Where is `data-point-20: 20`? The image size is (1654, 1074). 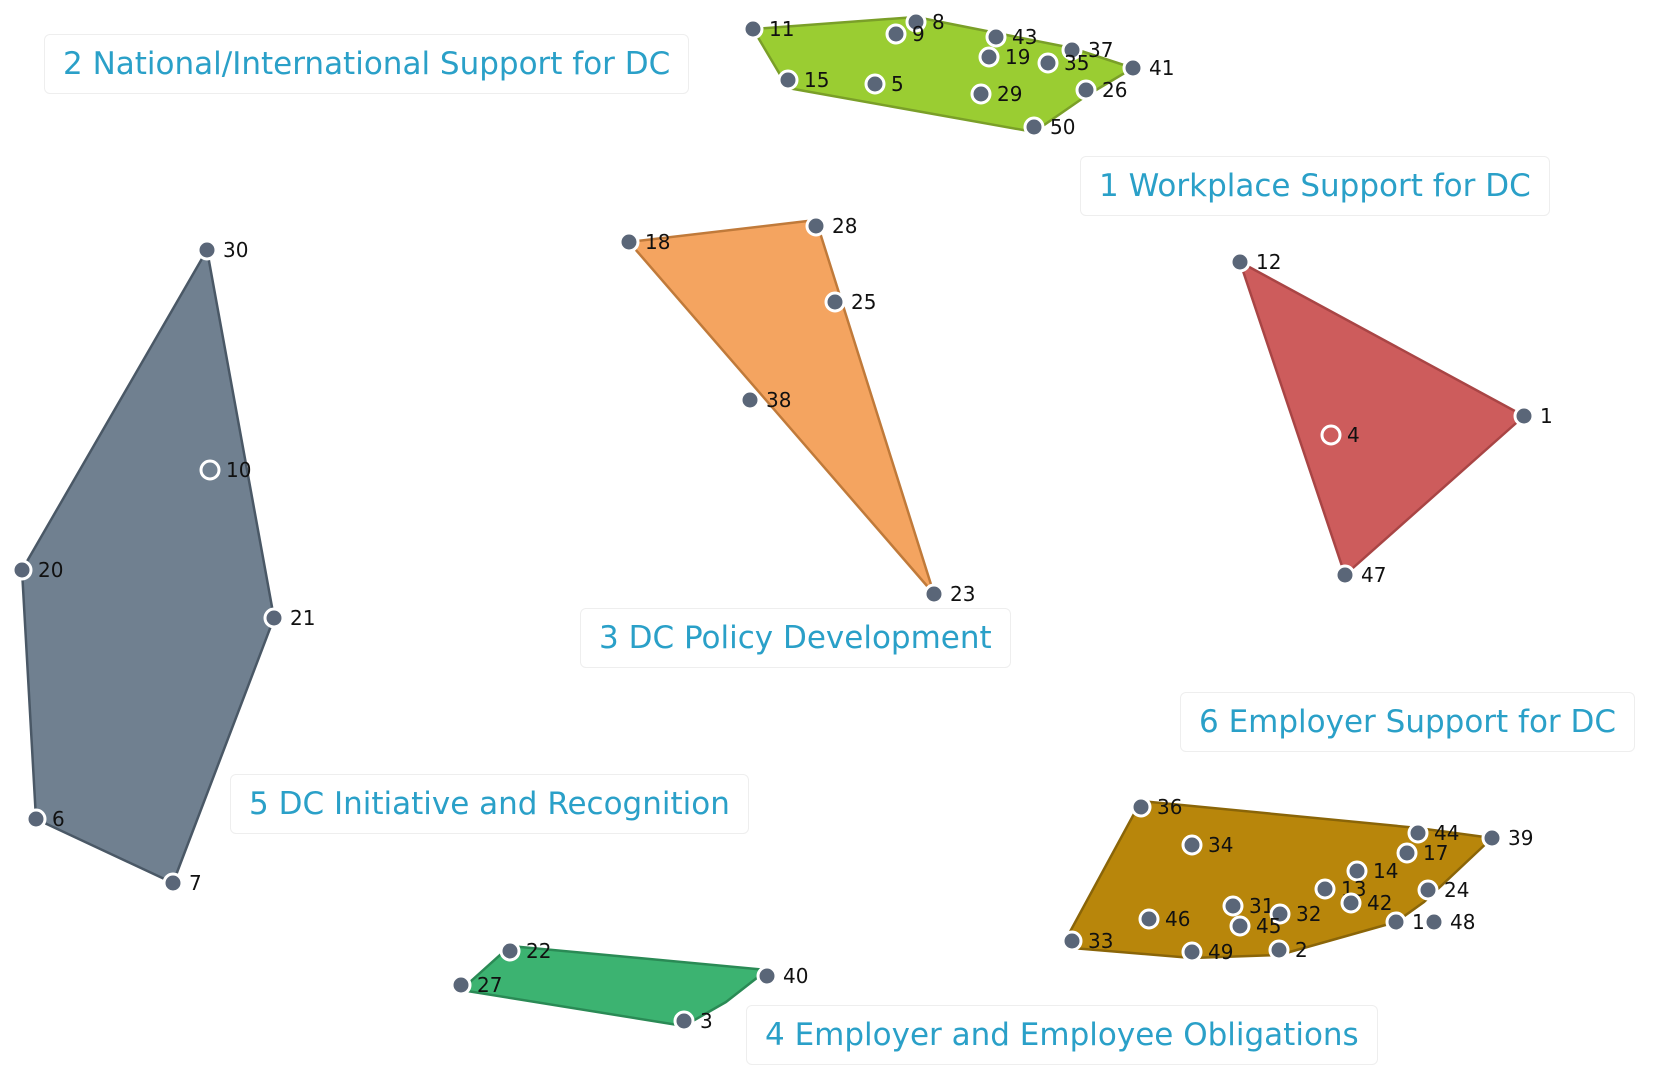
data-point-20: 20 is located at coordinates (37, 570).